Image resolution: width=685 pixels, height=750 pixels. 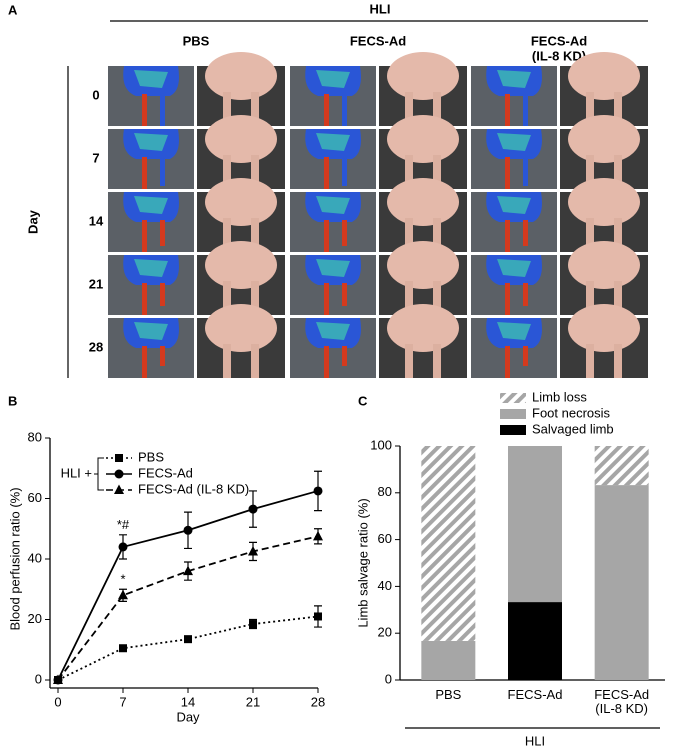 What do you see at coordinates (363, 400) in the screenshot?
I see `panel-label: C` at bounding box center [363, 400].